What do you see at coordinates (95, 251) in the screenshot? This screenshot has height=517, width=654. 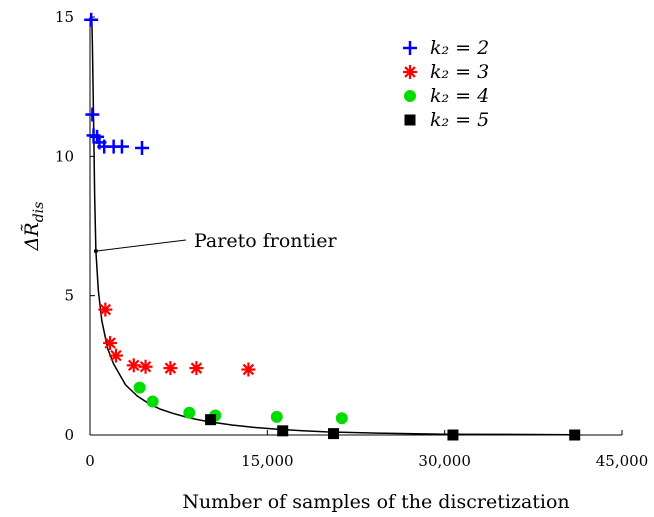 I see `annotation-point` at bounding box center [95, 251].